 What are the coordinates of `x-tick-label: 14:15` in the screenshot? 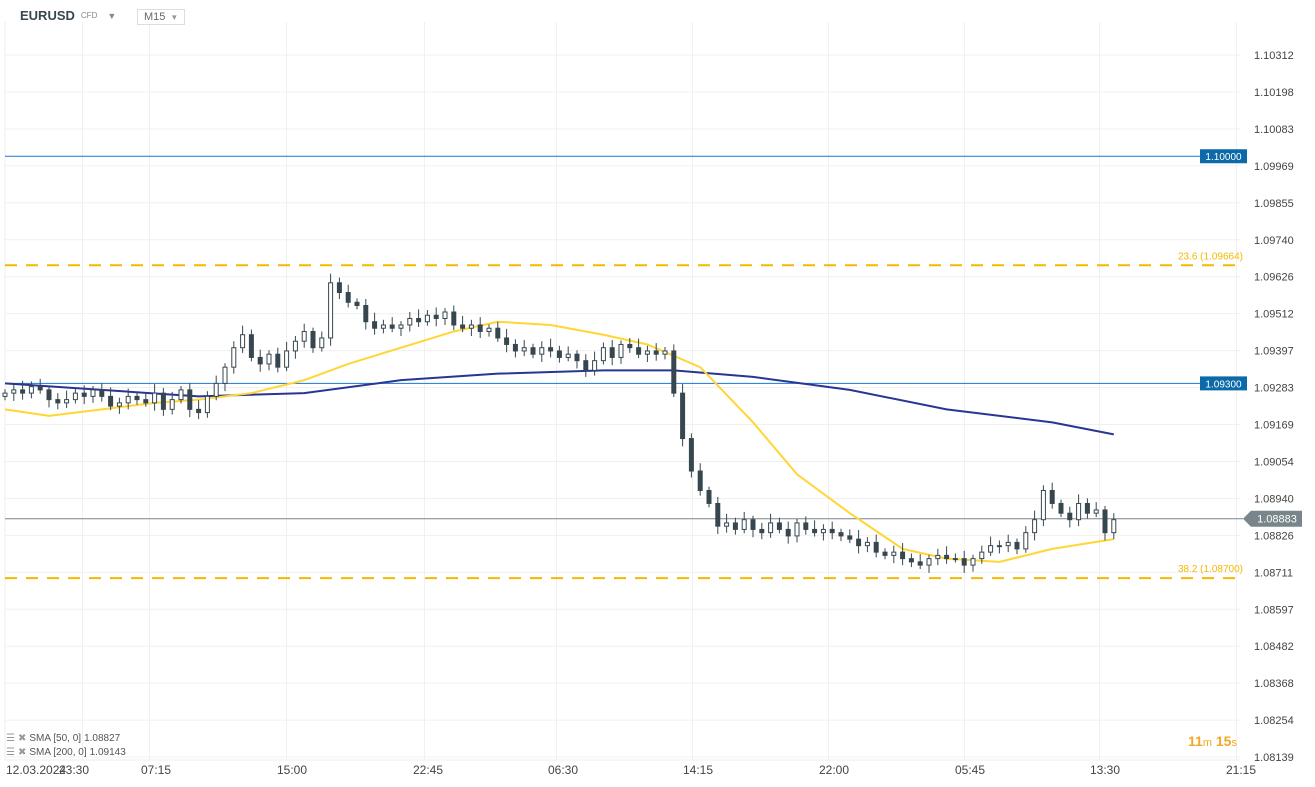 It's located at (698, 770).